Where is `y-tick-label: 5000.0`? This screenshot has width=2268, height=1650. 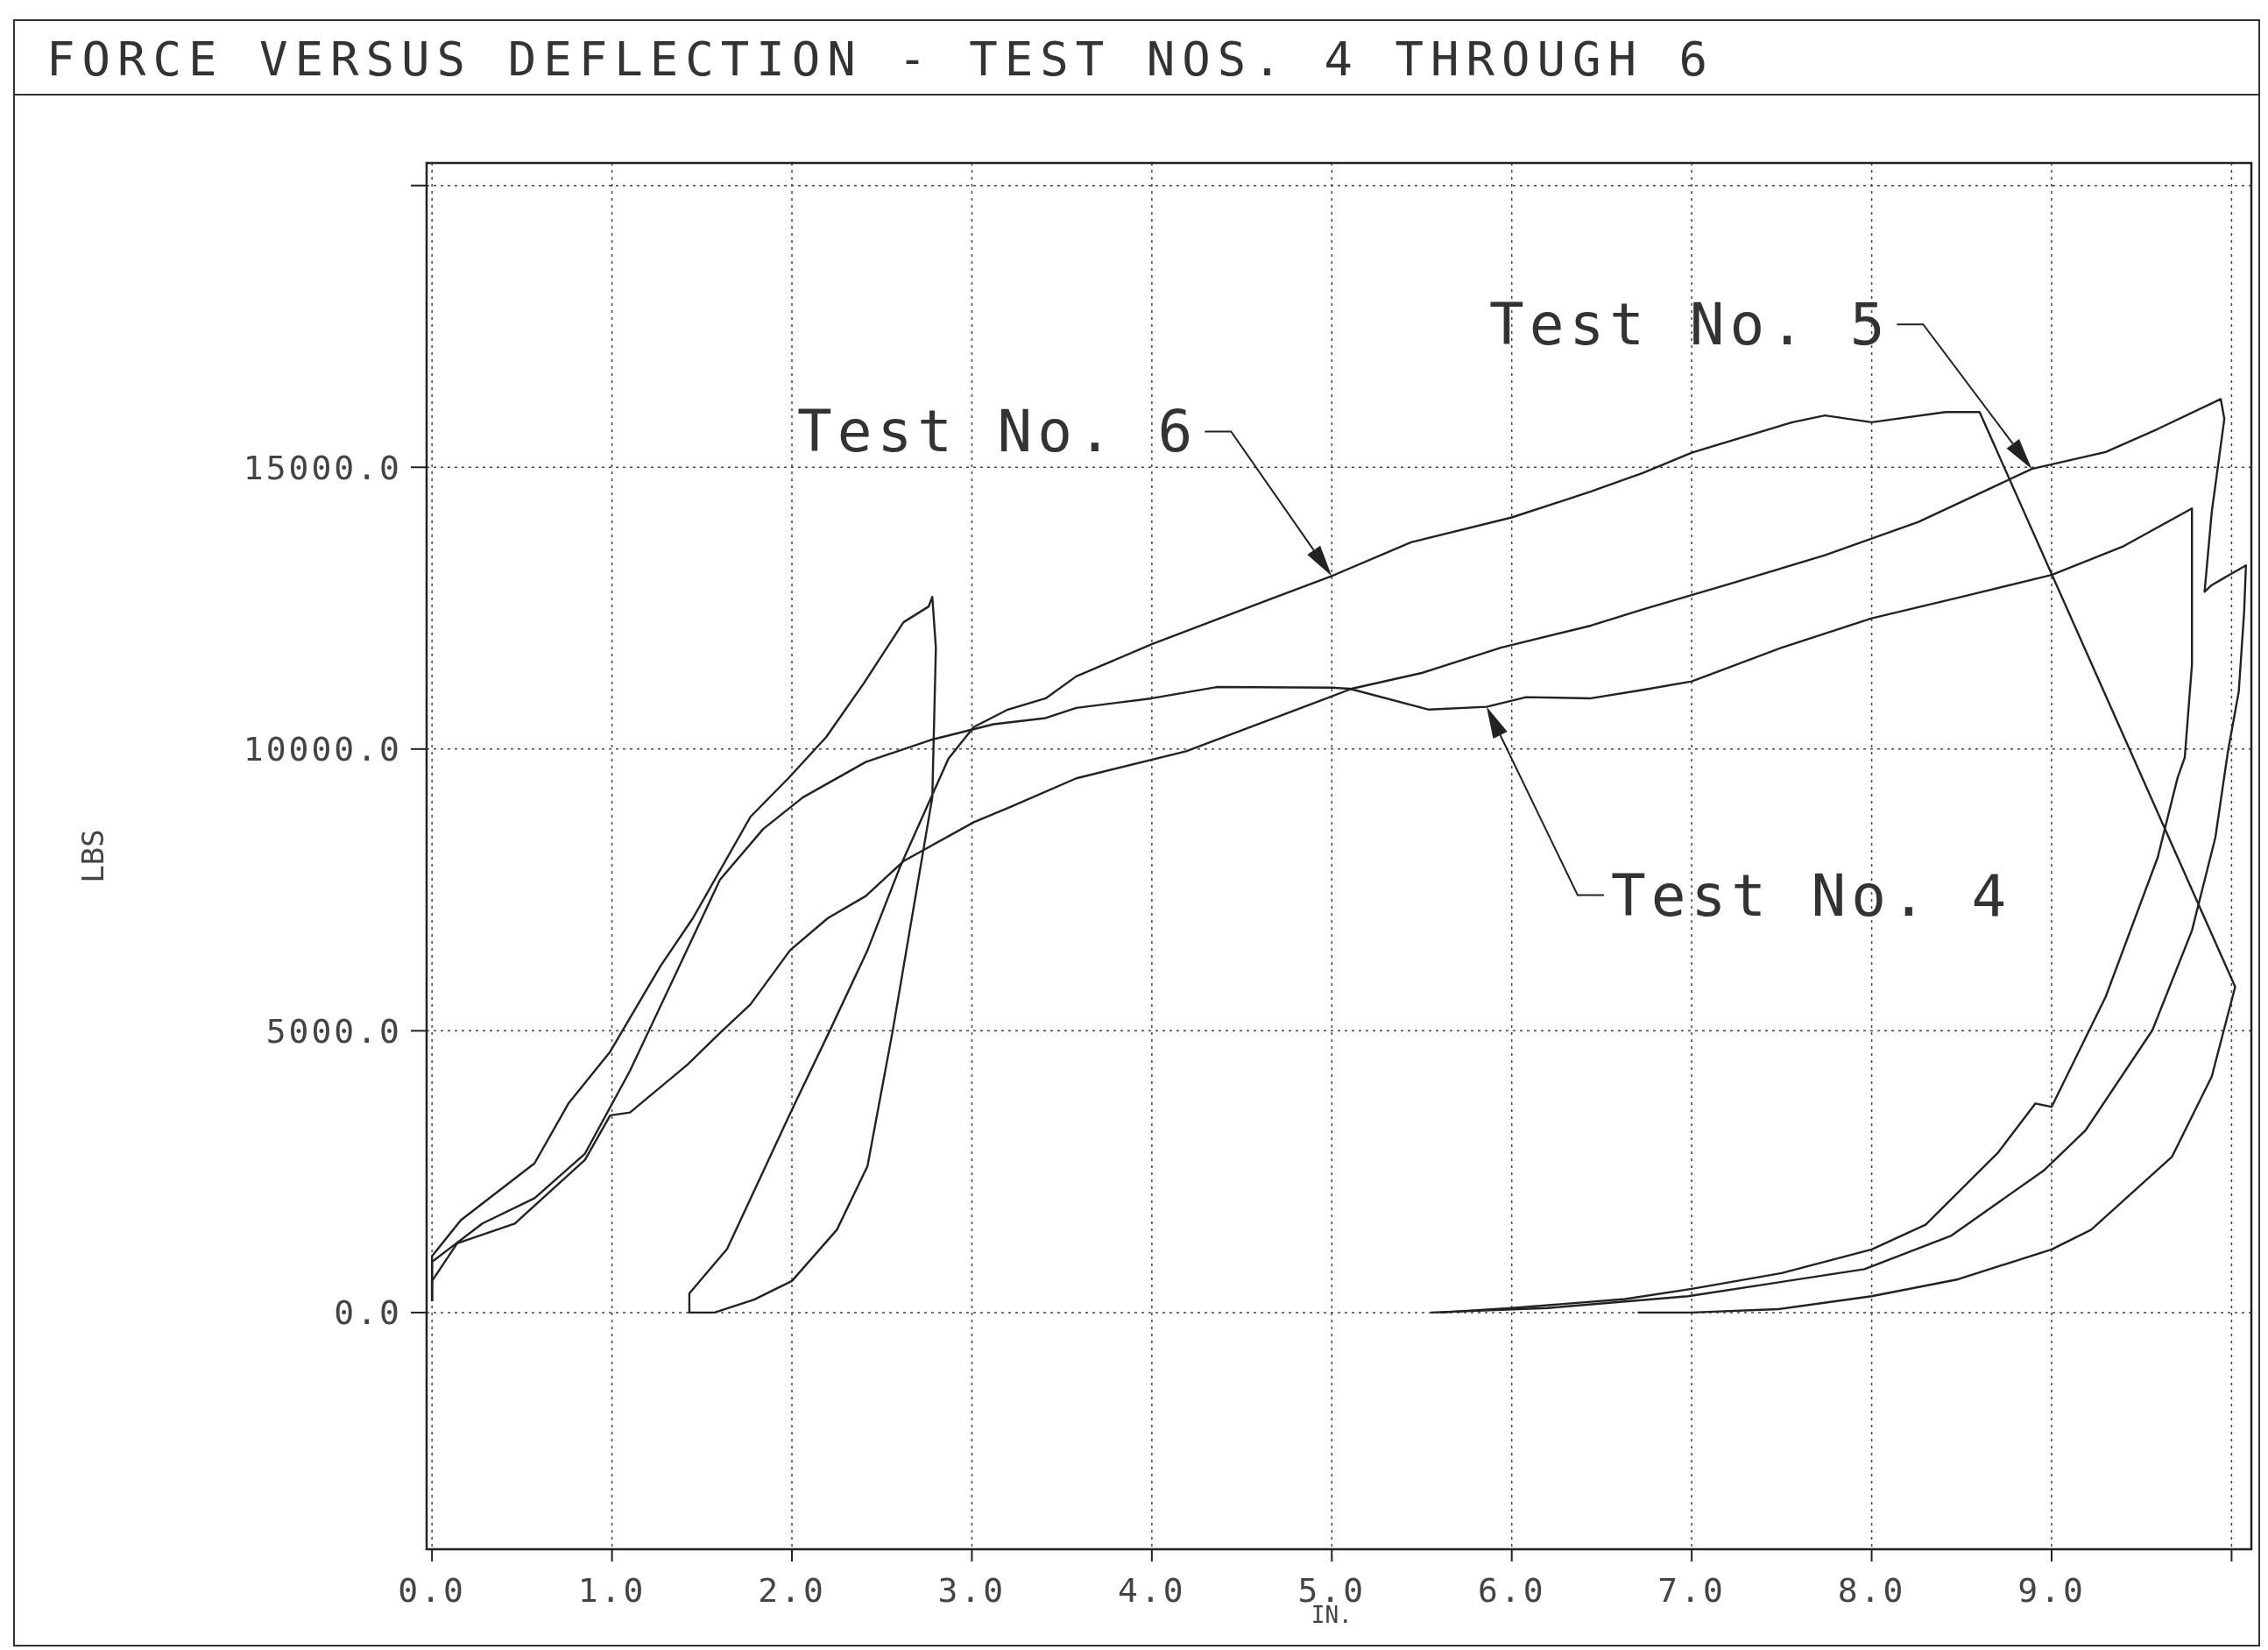 y-tick-label: 5000.0 is located at coordinates (333, 1031).